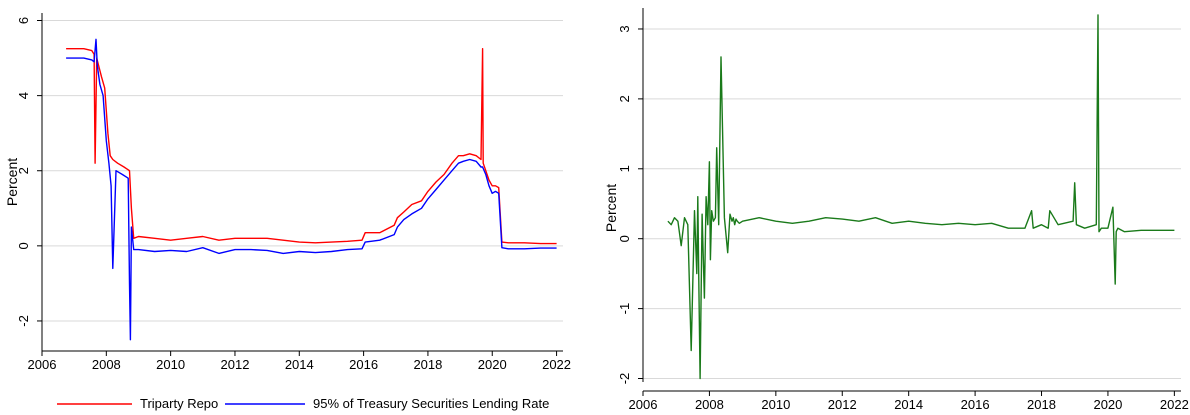 The image size is (1190, 415). I want to click on y-tick-label: -1, so click(624, 309).